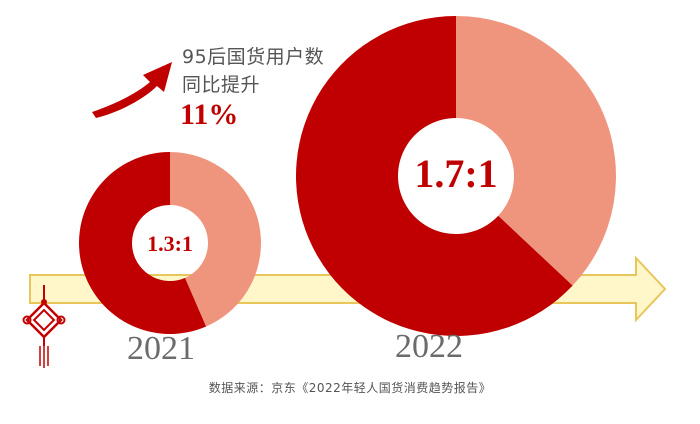 The width and height of the screenshot is (700, 424). Describe the element at coordinates (221, 85) in the screenshot. I see `annotation-line-2: 同比提升` at that location.